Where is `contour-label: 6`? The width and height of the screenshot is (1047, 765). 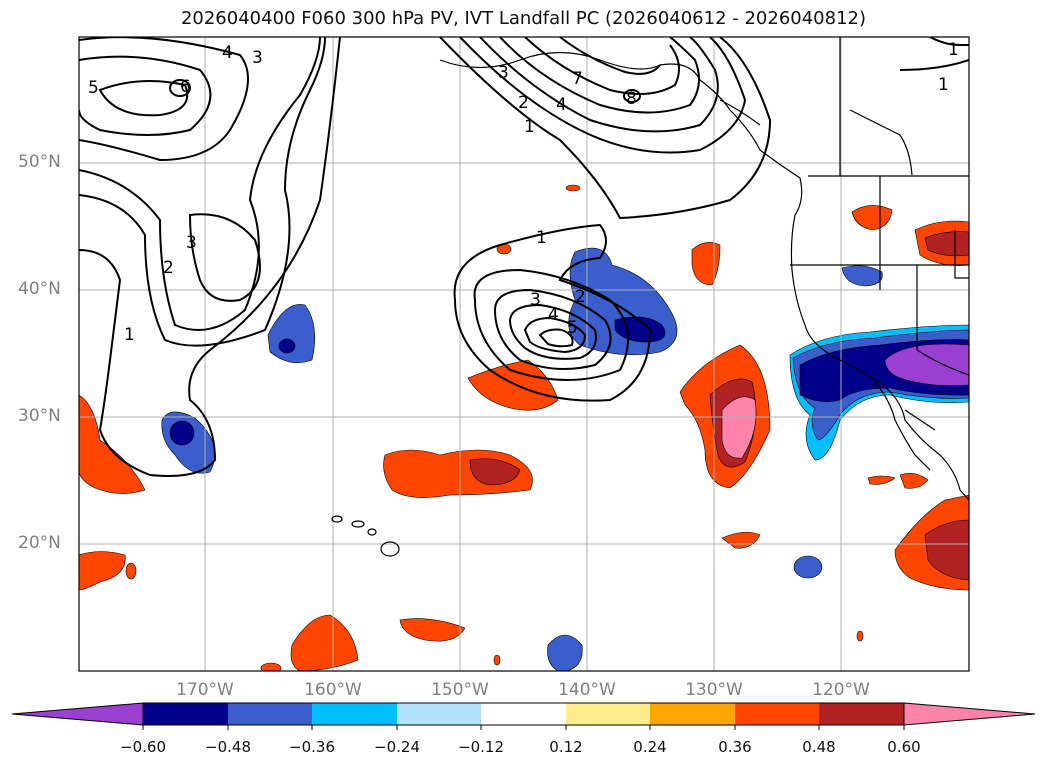
contour-label: 6 is located at coordinates (185, 87).